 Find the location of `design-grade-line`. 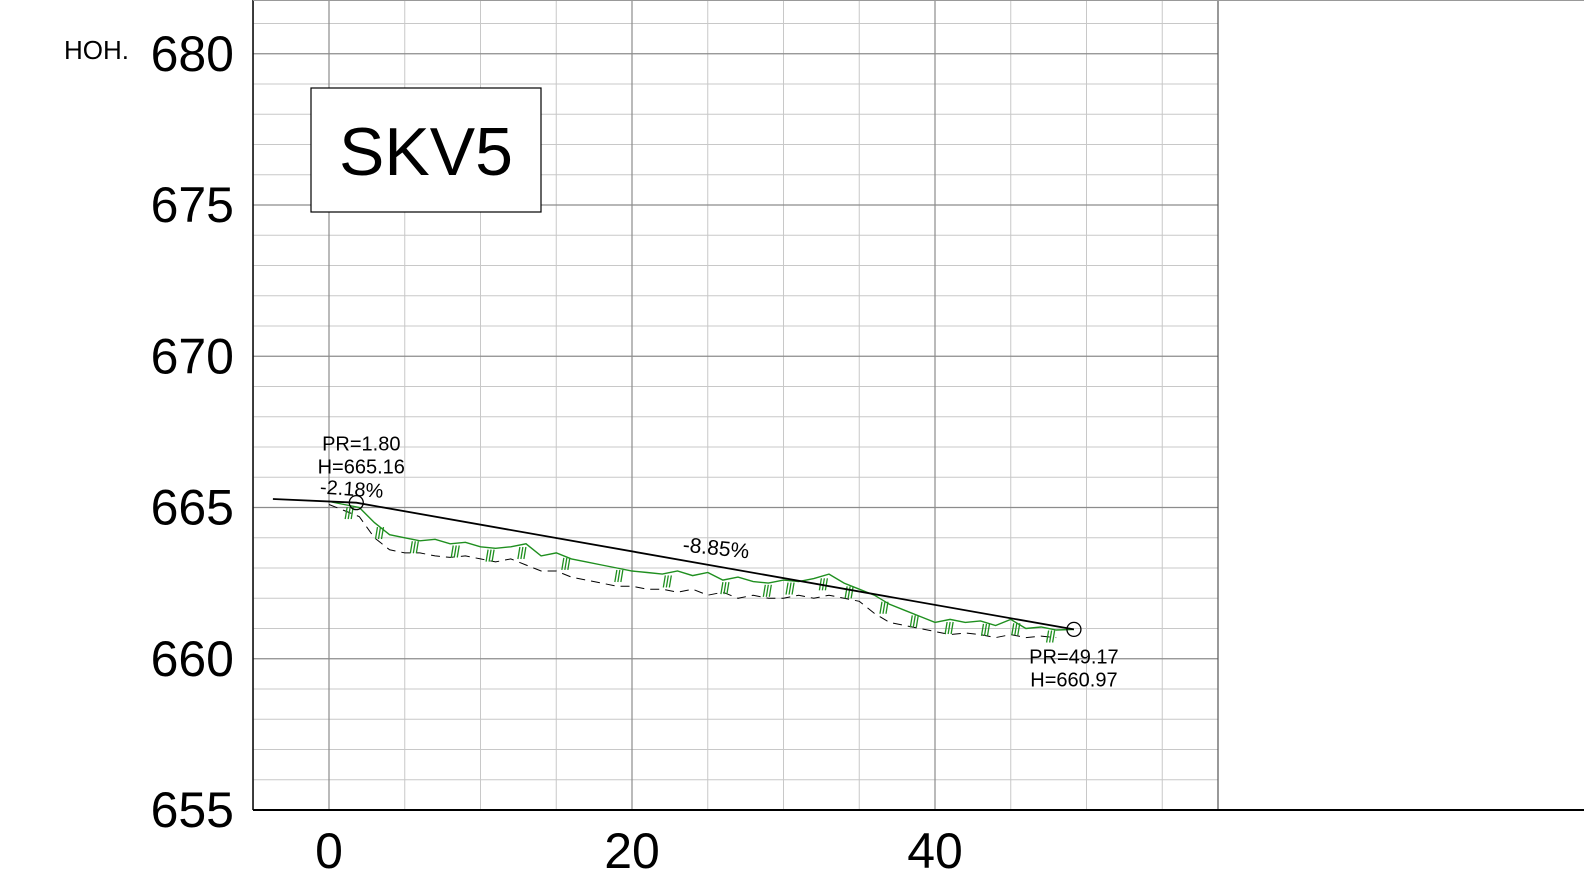

design-grade-line is located at coordinates (673, 564).